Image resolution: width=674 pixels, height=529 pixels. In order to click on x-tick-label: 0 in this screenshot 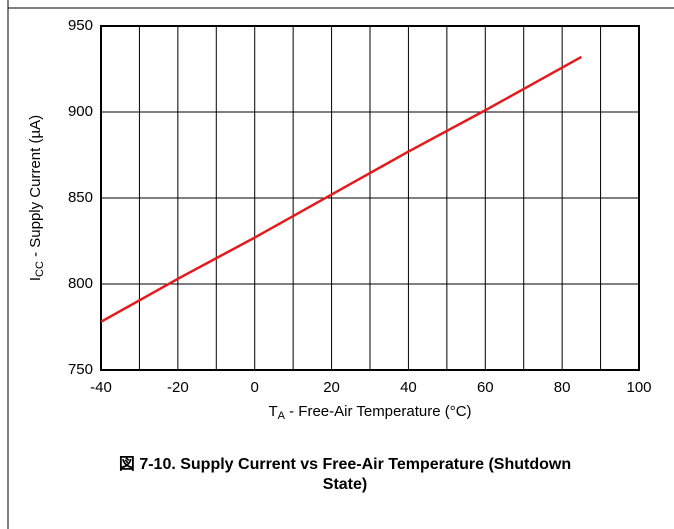, I will do `click(255, 387)`.